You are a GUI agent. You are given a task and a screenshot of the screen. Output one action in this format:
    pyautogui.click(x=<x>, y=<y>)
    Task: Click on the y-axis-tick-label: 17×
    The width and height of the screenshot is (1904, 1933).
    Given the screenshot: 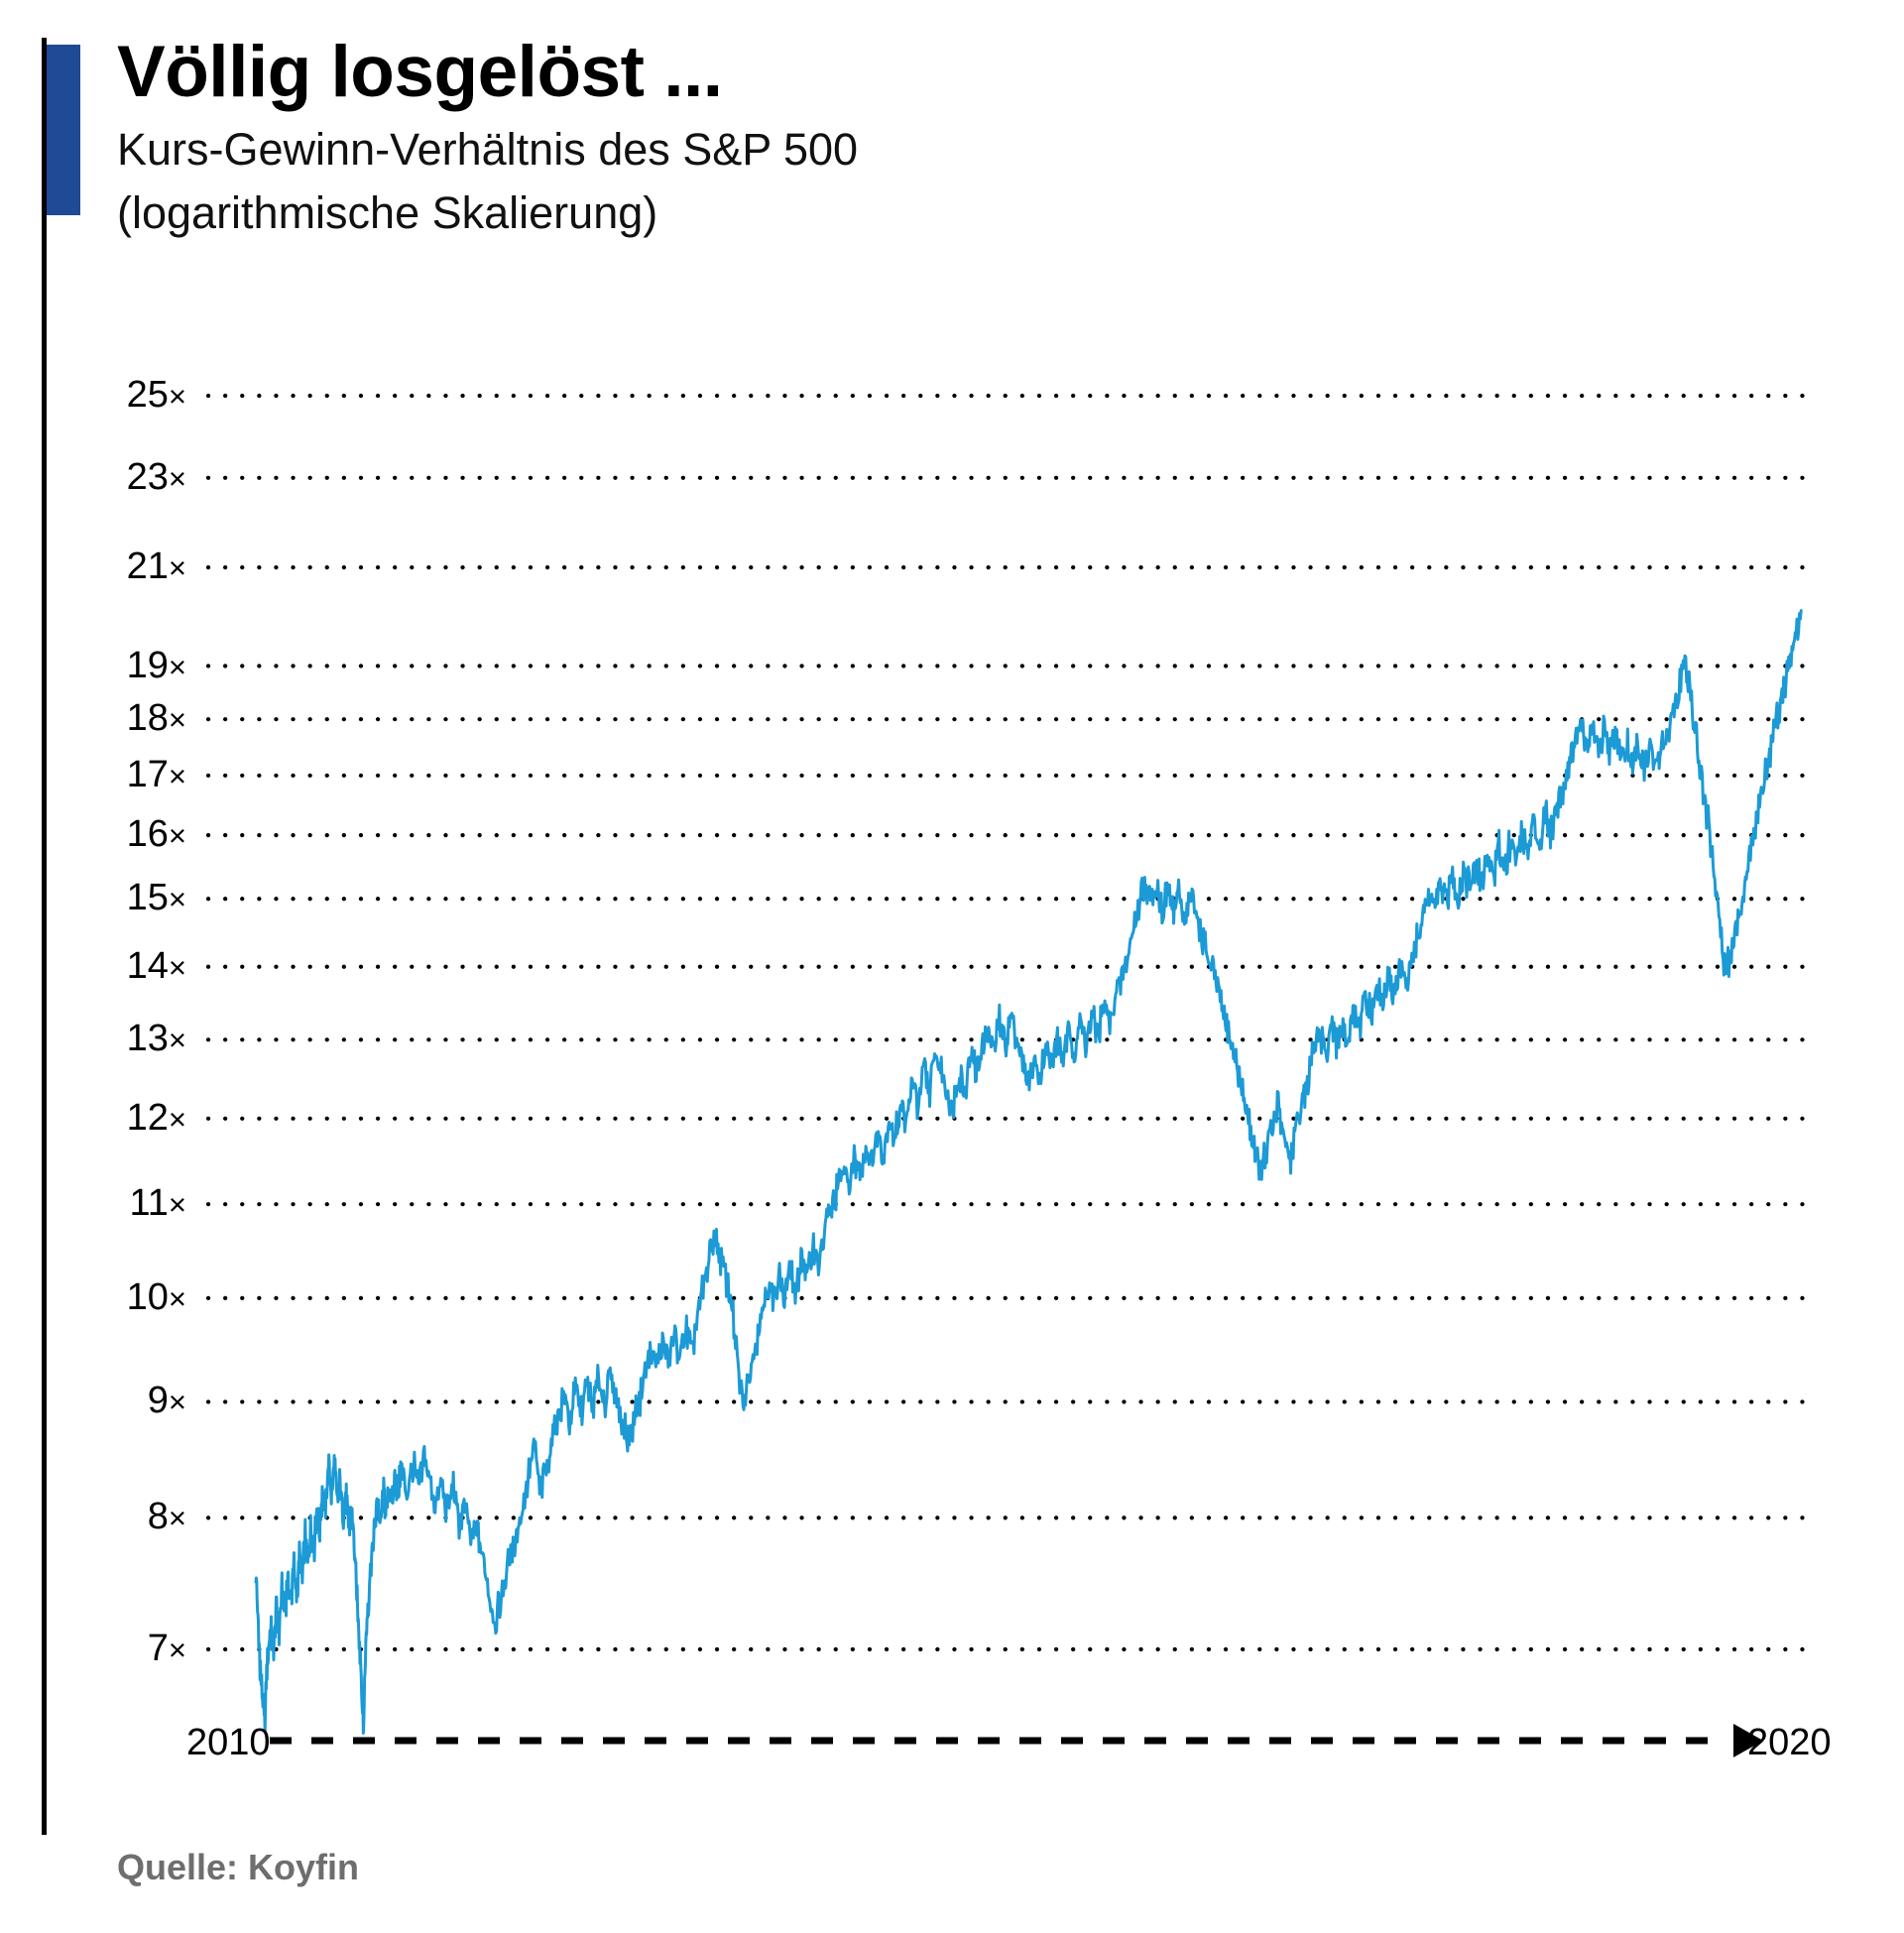 What is the action you would take?
    pyautogui.click(x=156, y=774)
    